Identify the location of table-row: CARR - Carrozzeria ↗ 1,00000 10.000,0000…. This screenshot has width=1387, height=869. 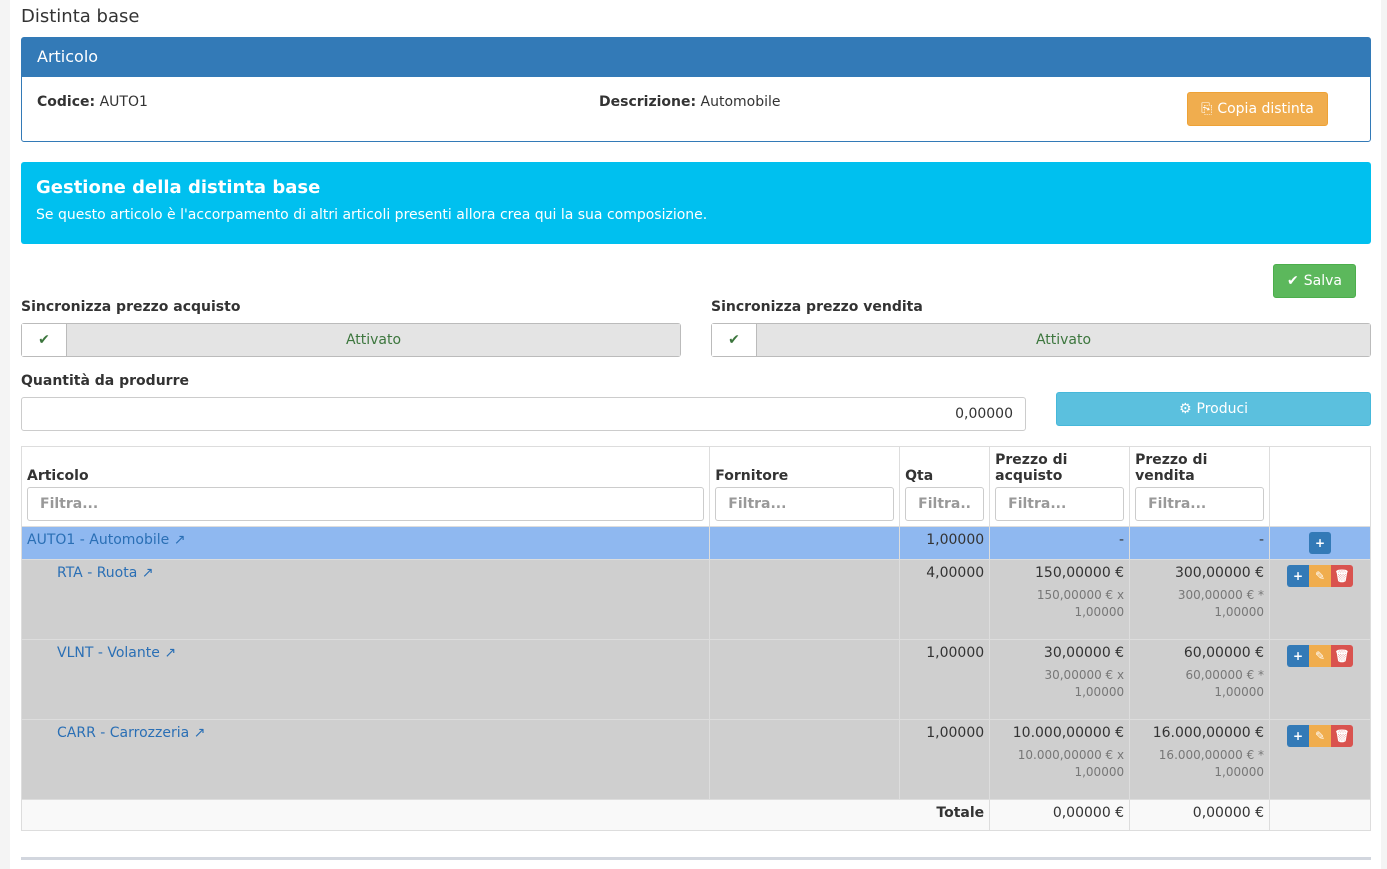
(695, 759).